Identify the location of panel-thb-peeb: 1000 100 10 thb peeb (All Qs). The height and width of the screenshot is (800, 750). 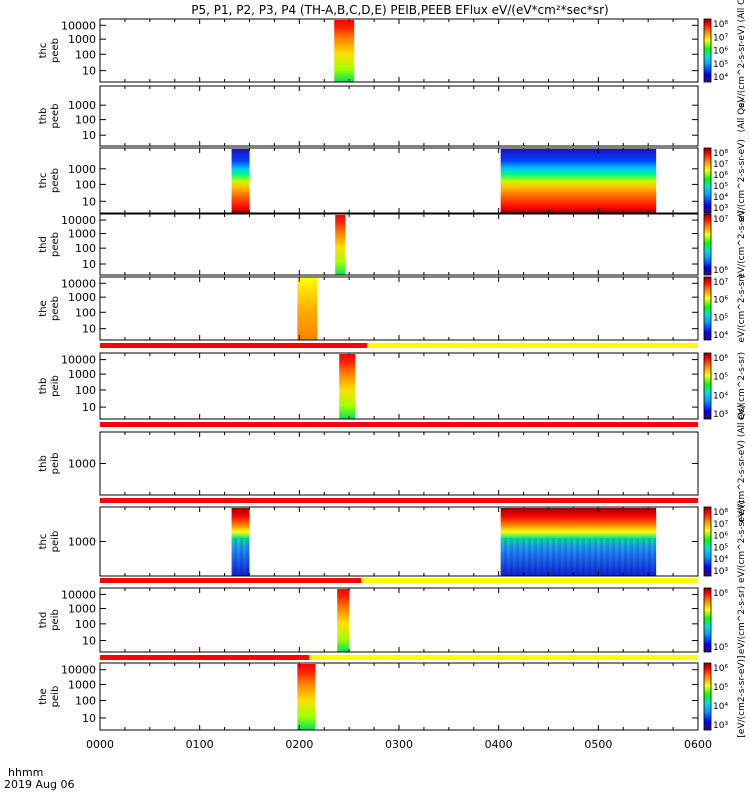
(392, 116).